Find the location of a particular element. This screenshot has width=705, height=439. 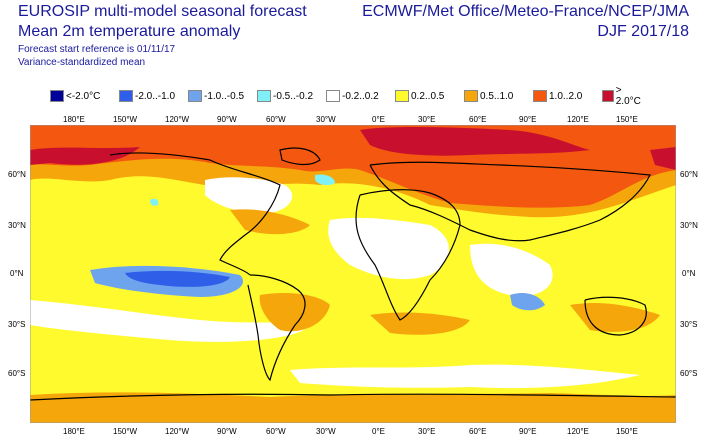

legend-item: > 2.0°C is located at coordinates (622, 96).